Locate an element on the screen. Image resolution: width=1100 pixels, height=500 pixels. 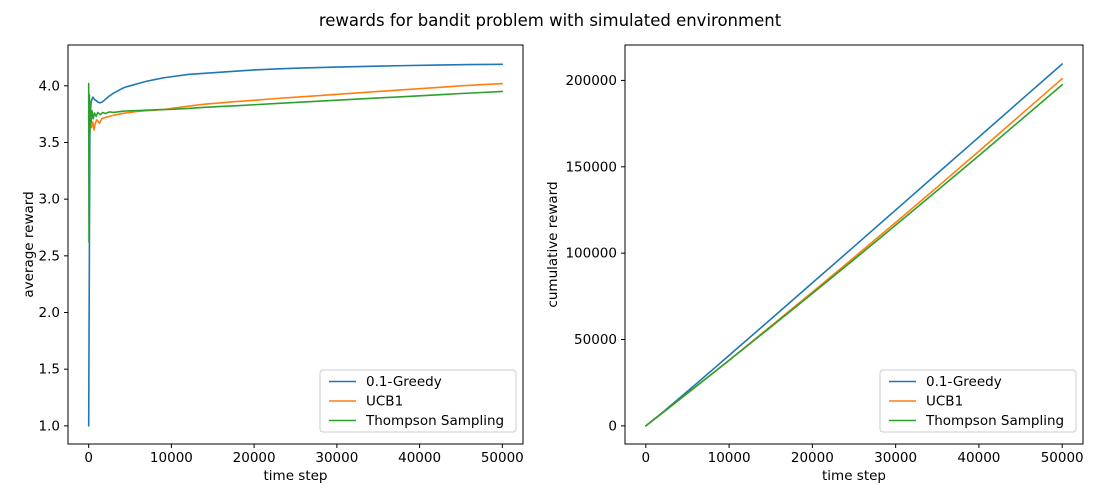
y-axis-label: cumulative reward is located at coordinates (553, 244).